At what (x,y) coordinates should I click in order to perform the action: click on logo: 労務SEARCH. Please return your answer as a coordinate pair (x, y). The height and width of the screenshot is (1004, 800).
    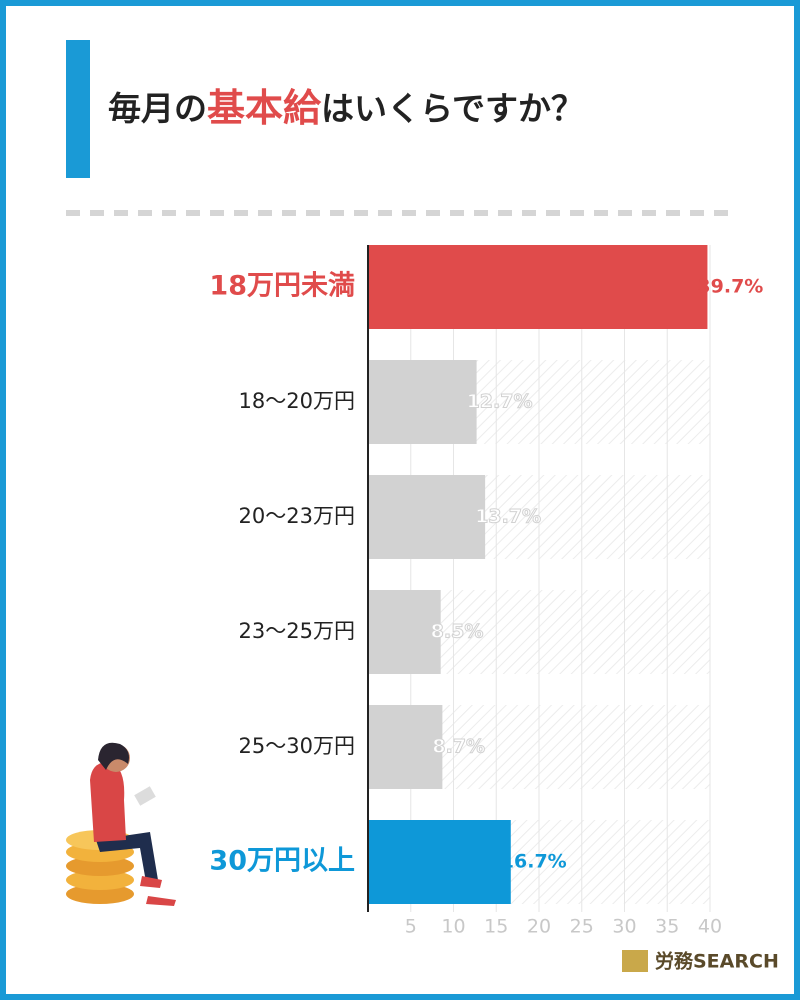
    Looking at the image, I should click on (700, 961).